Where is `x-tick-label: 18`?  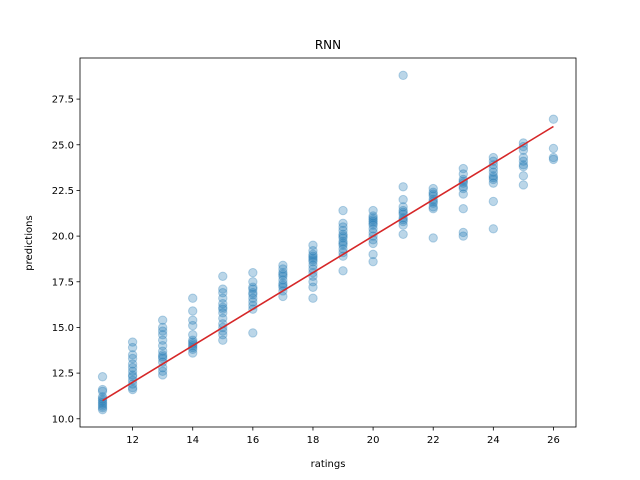
x-tick-label: 18 is located at coordinates (313, 440).